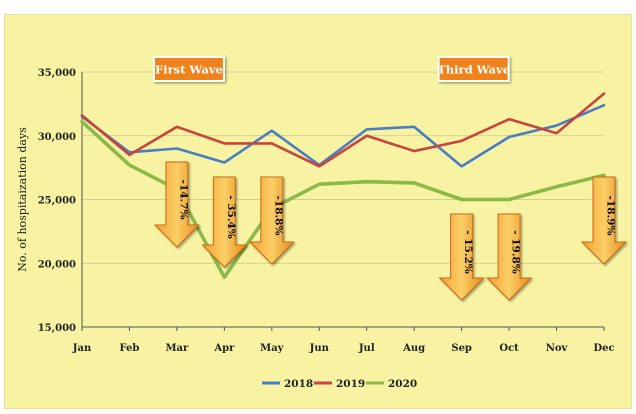 This screenshot has width=636, height=414. I want to click on x-tick-label: Jan, so click(82, 348).